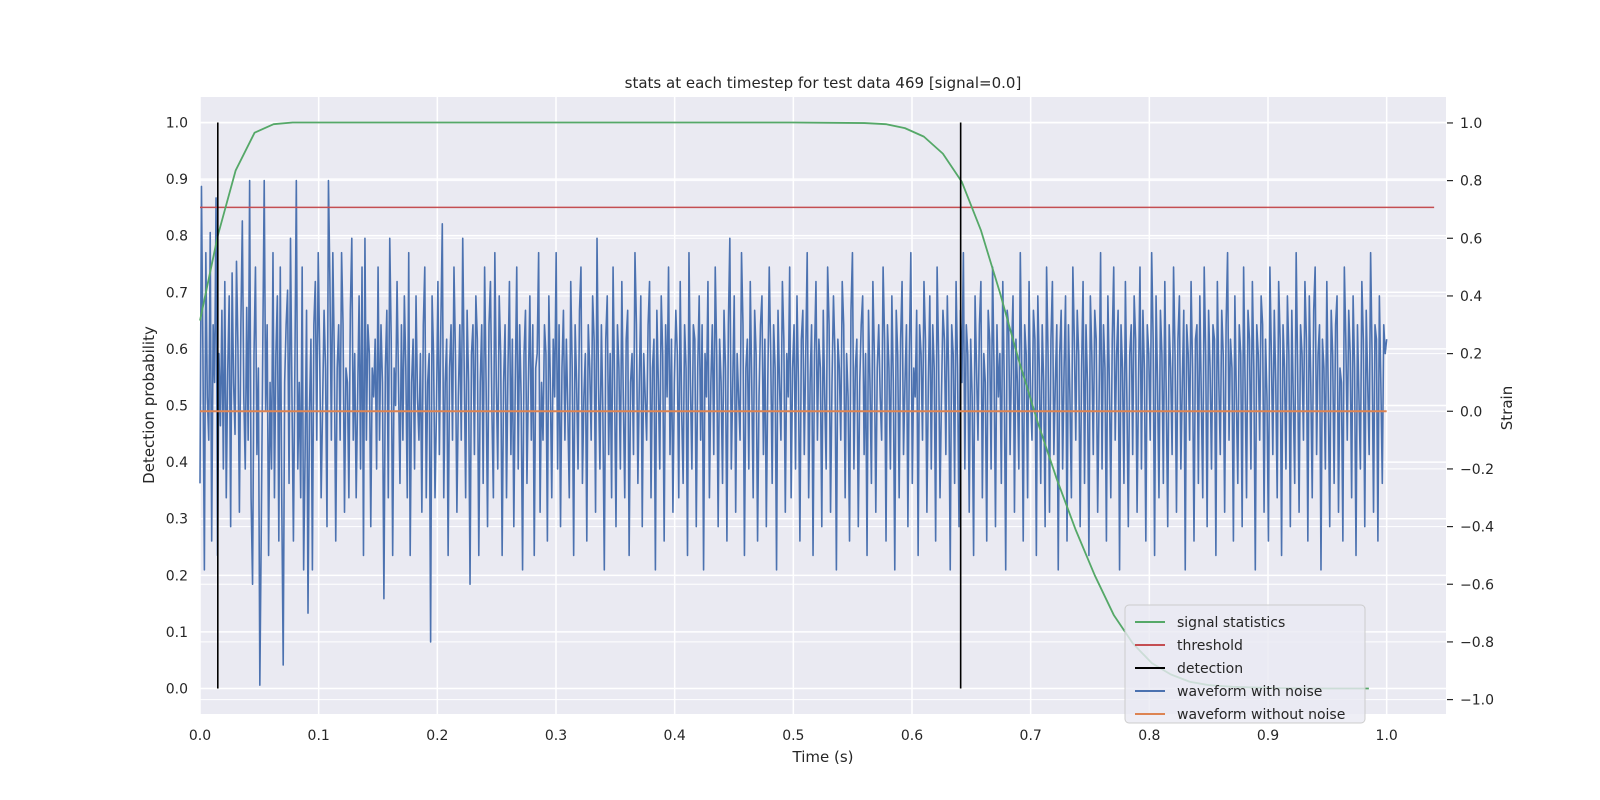 This screenshot has width=1600, height=800. I want to click on legend-label: signal statistics, so click(1231, 623).